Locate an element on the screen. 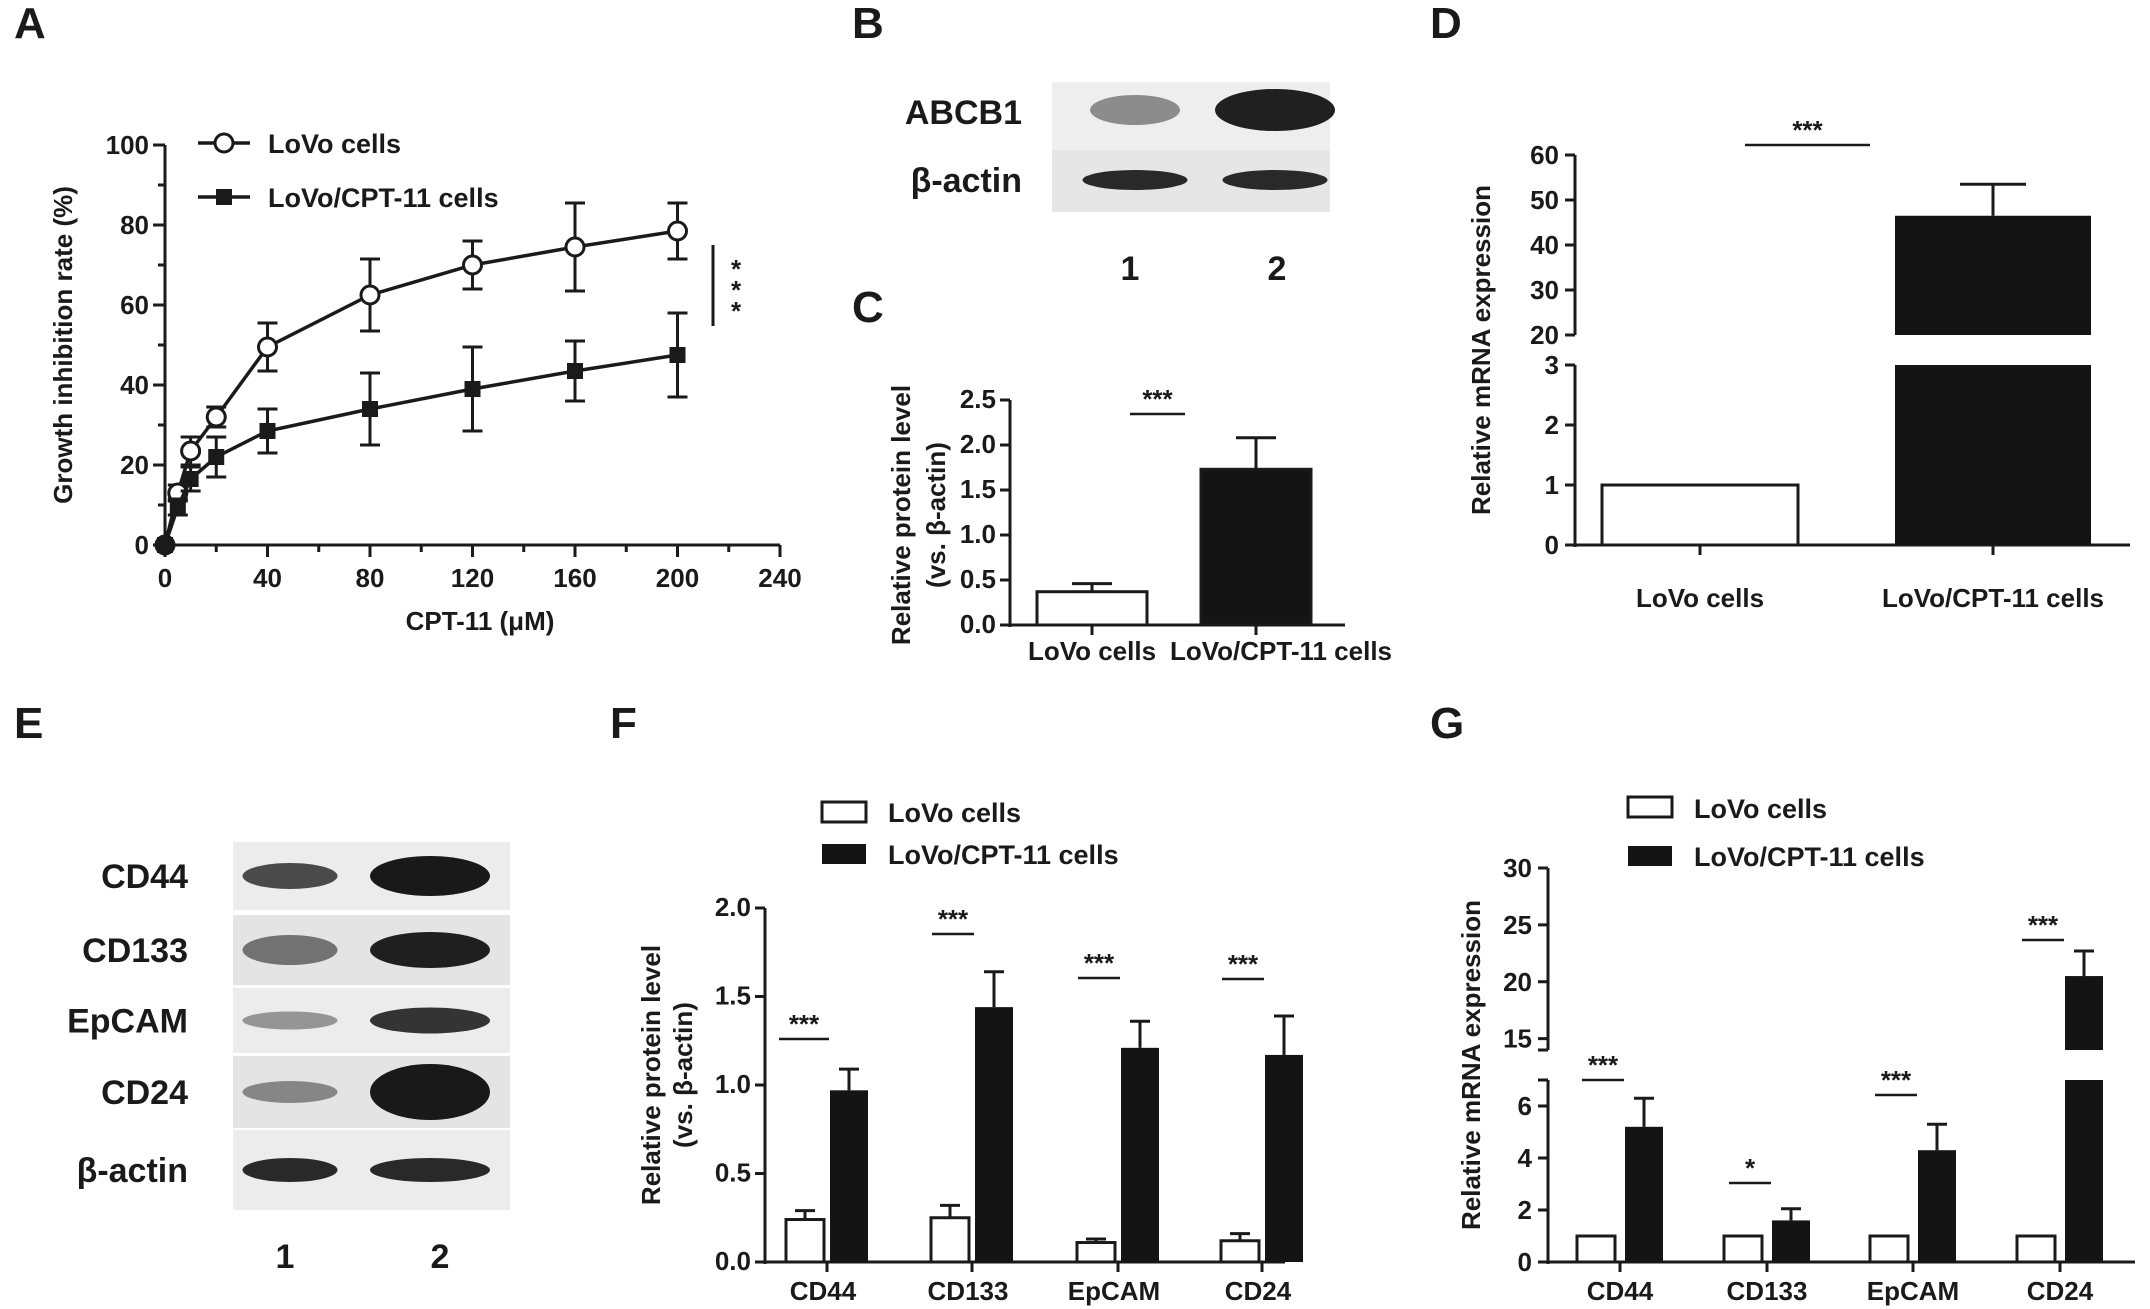  x-tick-label: 160 is located at coordinates (574, 578).